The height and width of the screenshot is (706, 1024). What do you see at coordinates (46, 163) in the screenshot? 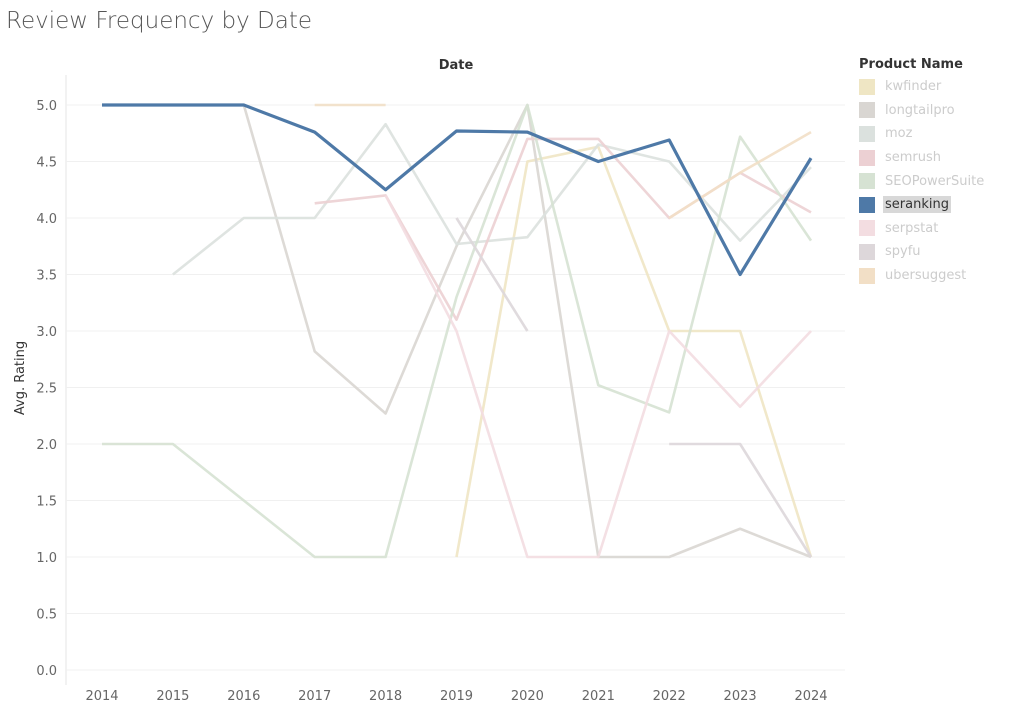
I see `y-tick-label: 4.5` at bounding box center [46, 163].